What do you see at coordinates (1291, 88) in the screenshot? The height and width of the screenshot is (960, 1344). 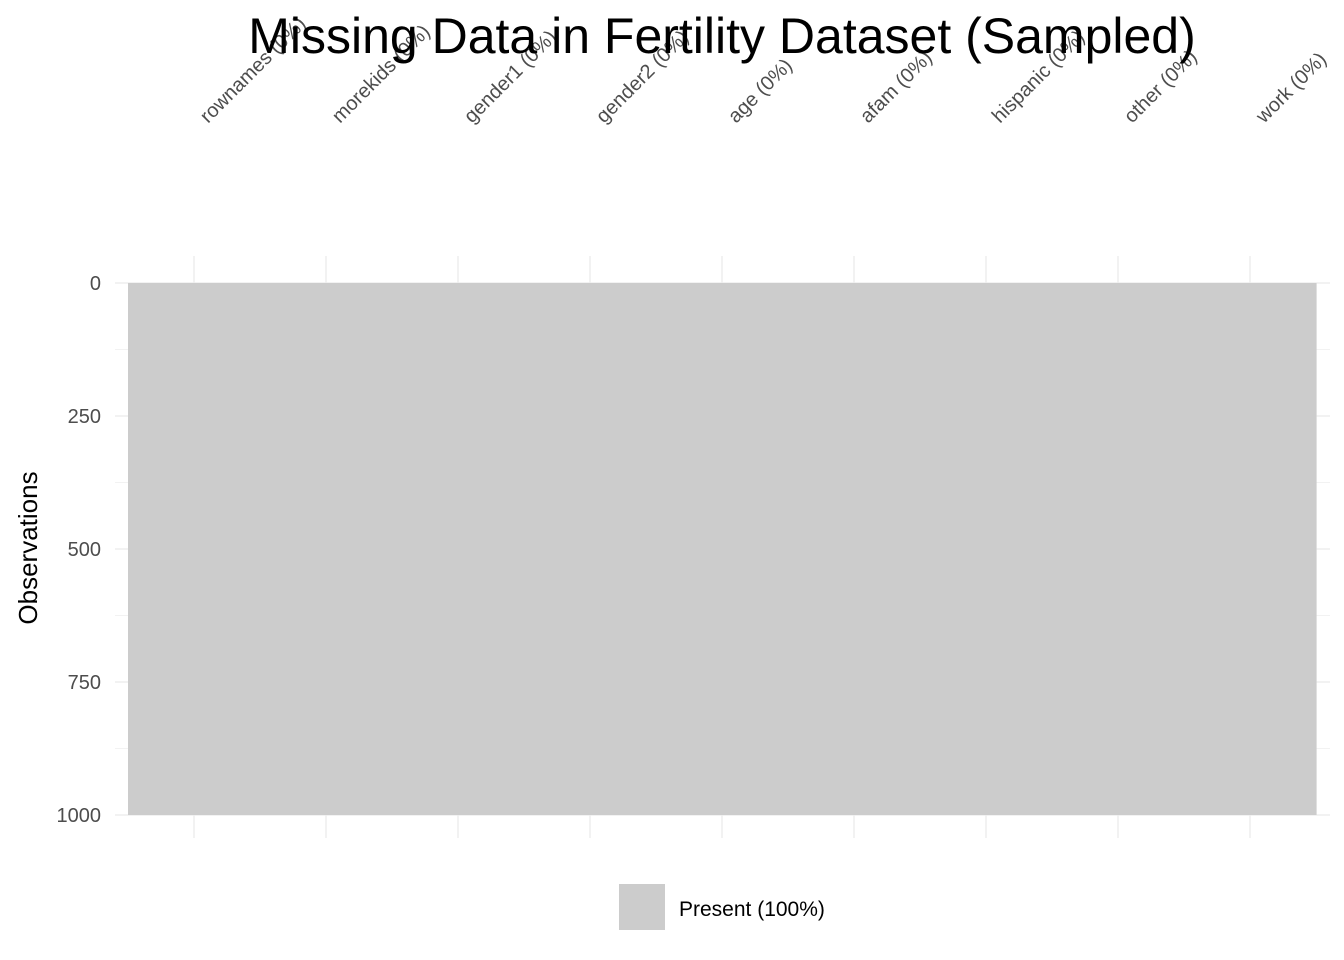 I see `x-tick-label: work (0%)` at bounding box center [1291, 88].